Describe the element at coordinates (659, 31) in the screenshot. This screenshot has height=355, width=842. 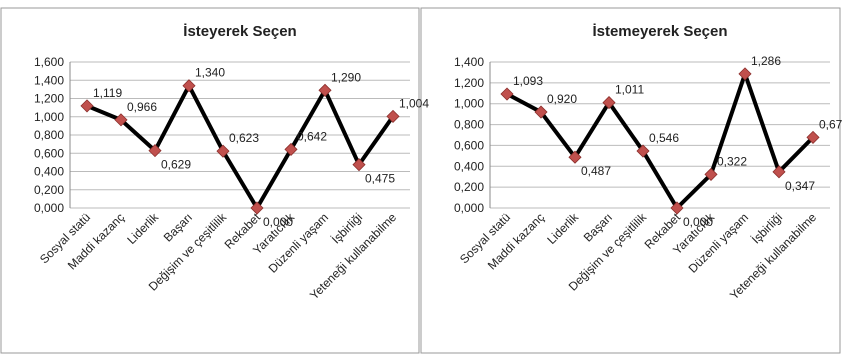
I see `chart-title: İstemeyerek Seçen` at that location.